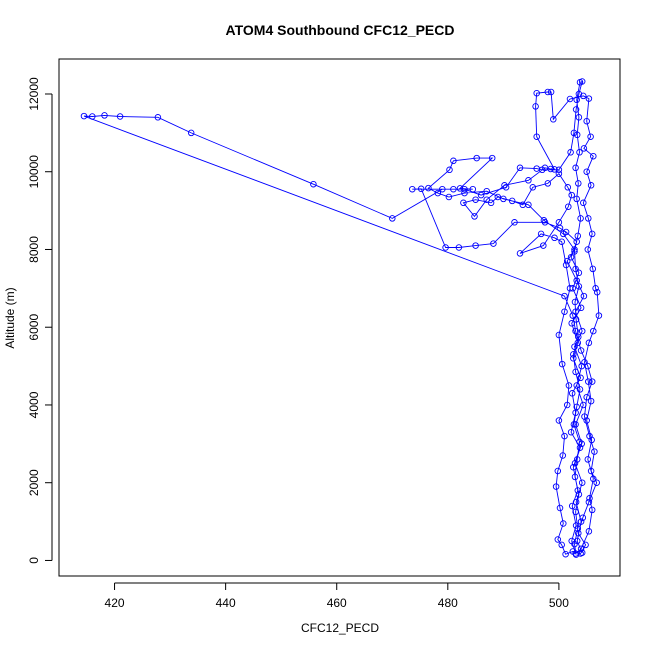 Image resolution: width=650 pixels, height=650 pixels. I want to click on x-tick-label: 500, so click(559, 603).